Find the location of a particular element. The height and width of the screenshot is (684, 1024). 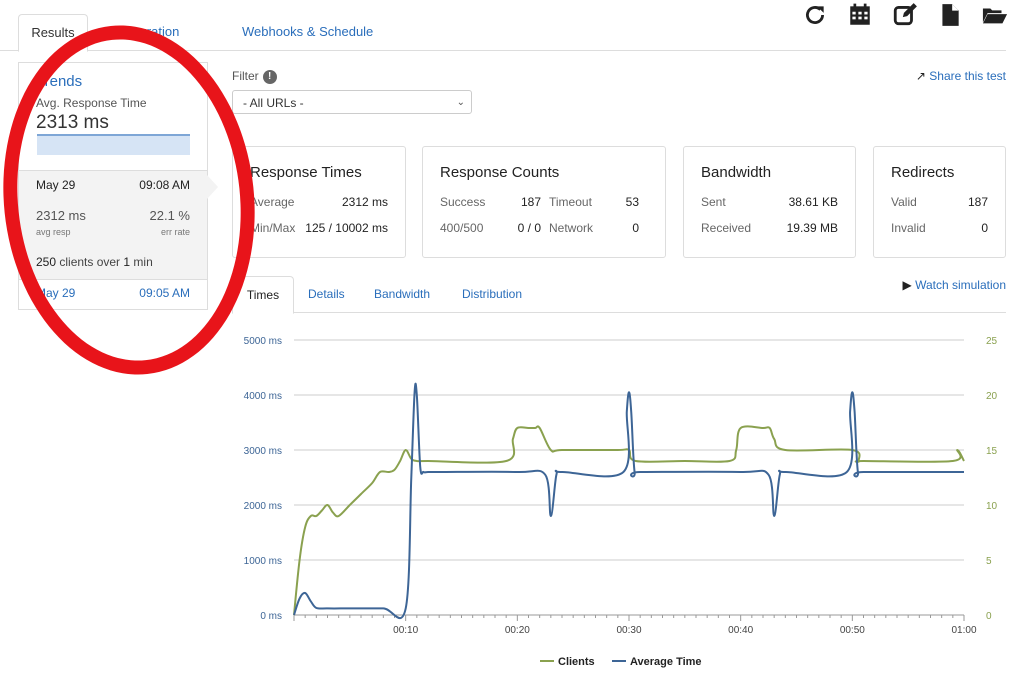

legend-label: Average Time is located at coordinates (666, 662).